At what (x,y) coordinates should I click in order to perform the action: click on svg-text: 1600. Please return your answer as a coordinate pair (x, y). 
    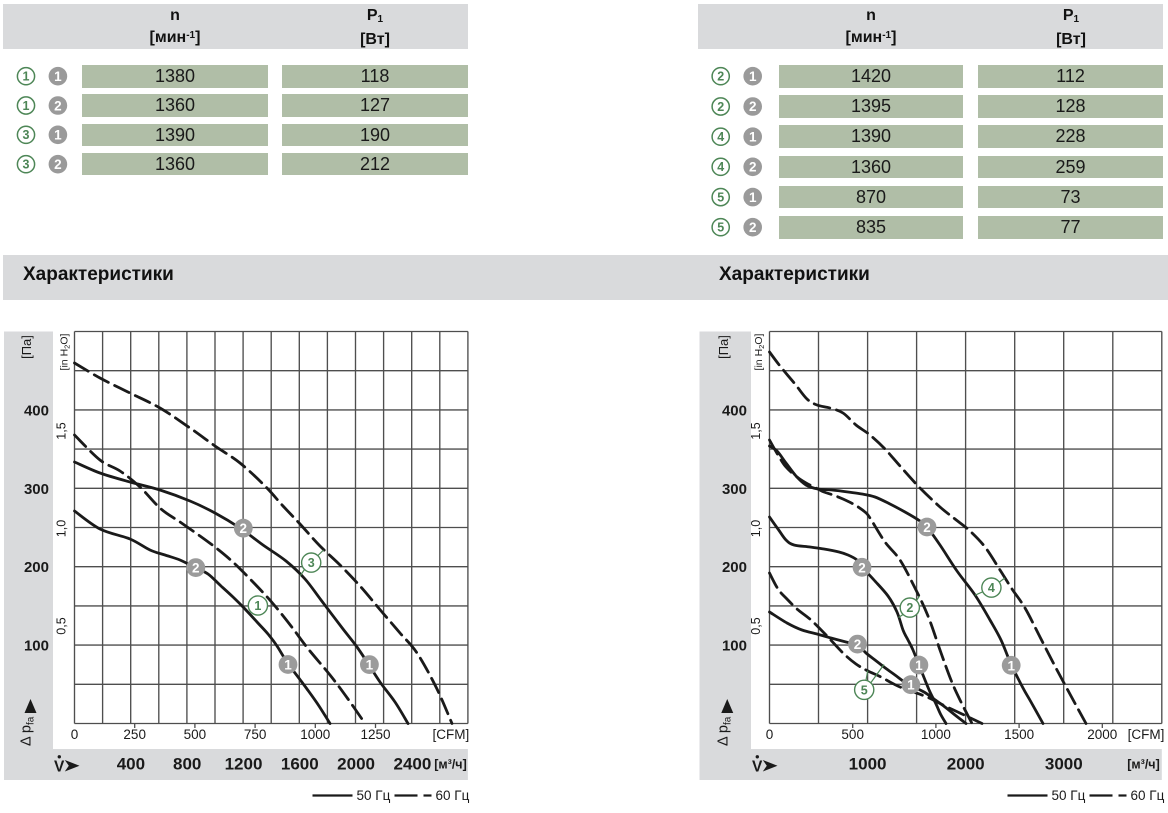
    Looking at the image, I should click on (300, 764).